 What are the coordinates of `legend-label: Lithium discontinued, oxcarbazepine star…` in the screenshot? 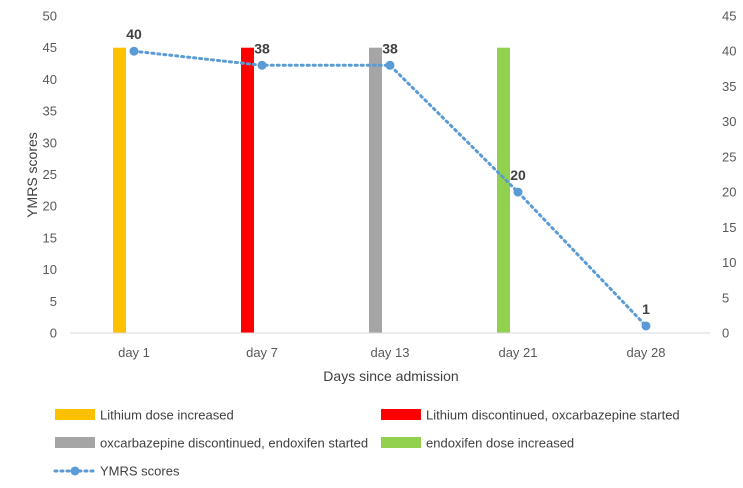 It's located at (553, 415).